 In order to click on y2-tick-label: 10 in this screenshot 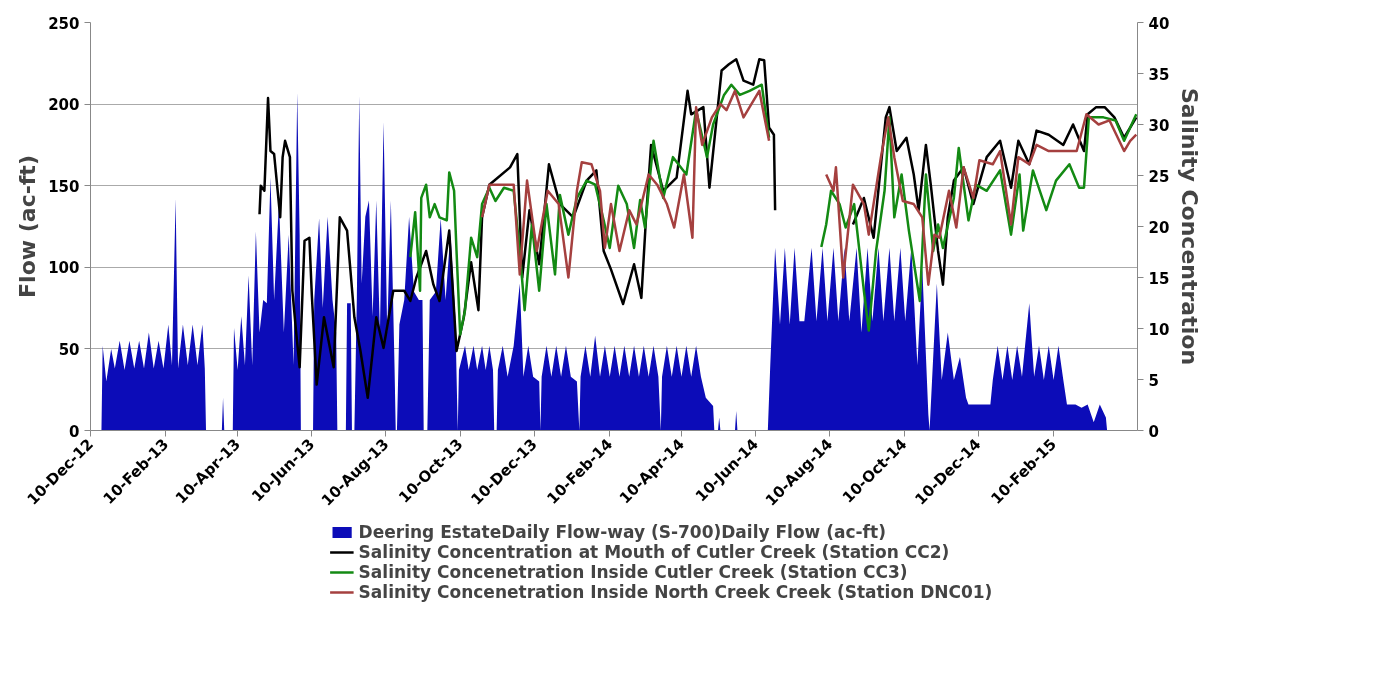, I will do `click(1159, 329)`.